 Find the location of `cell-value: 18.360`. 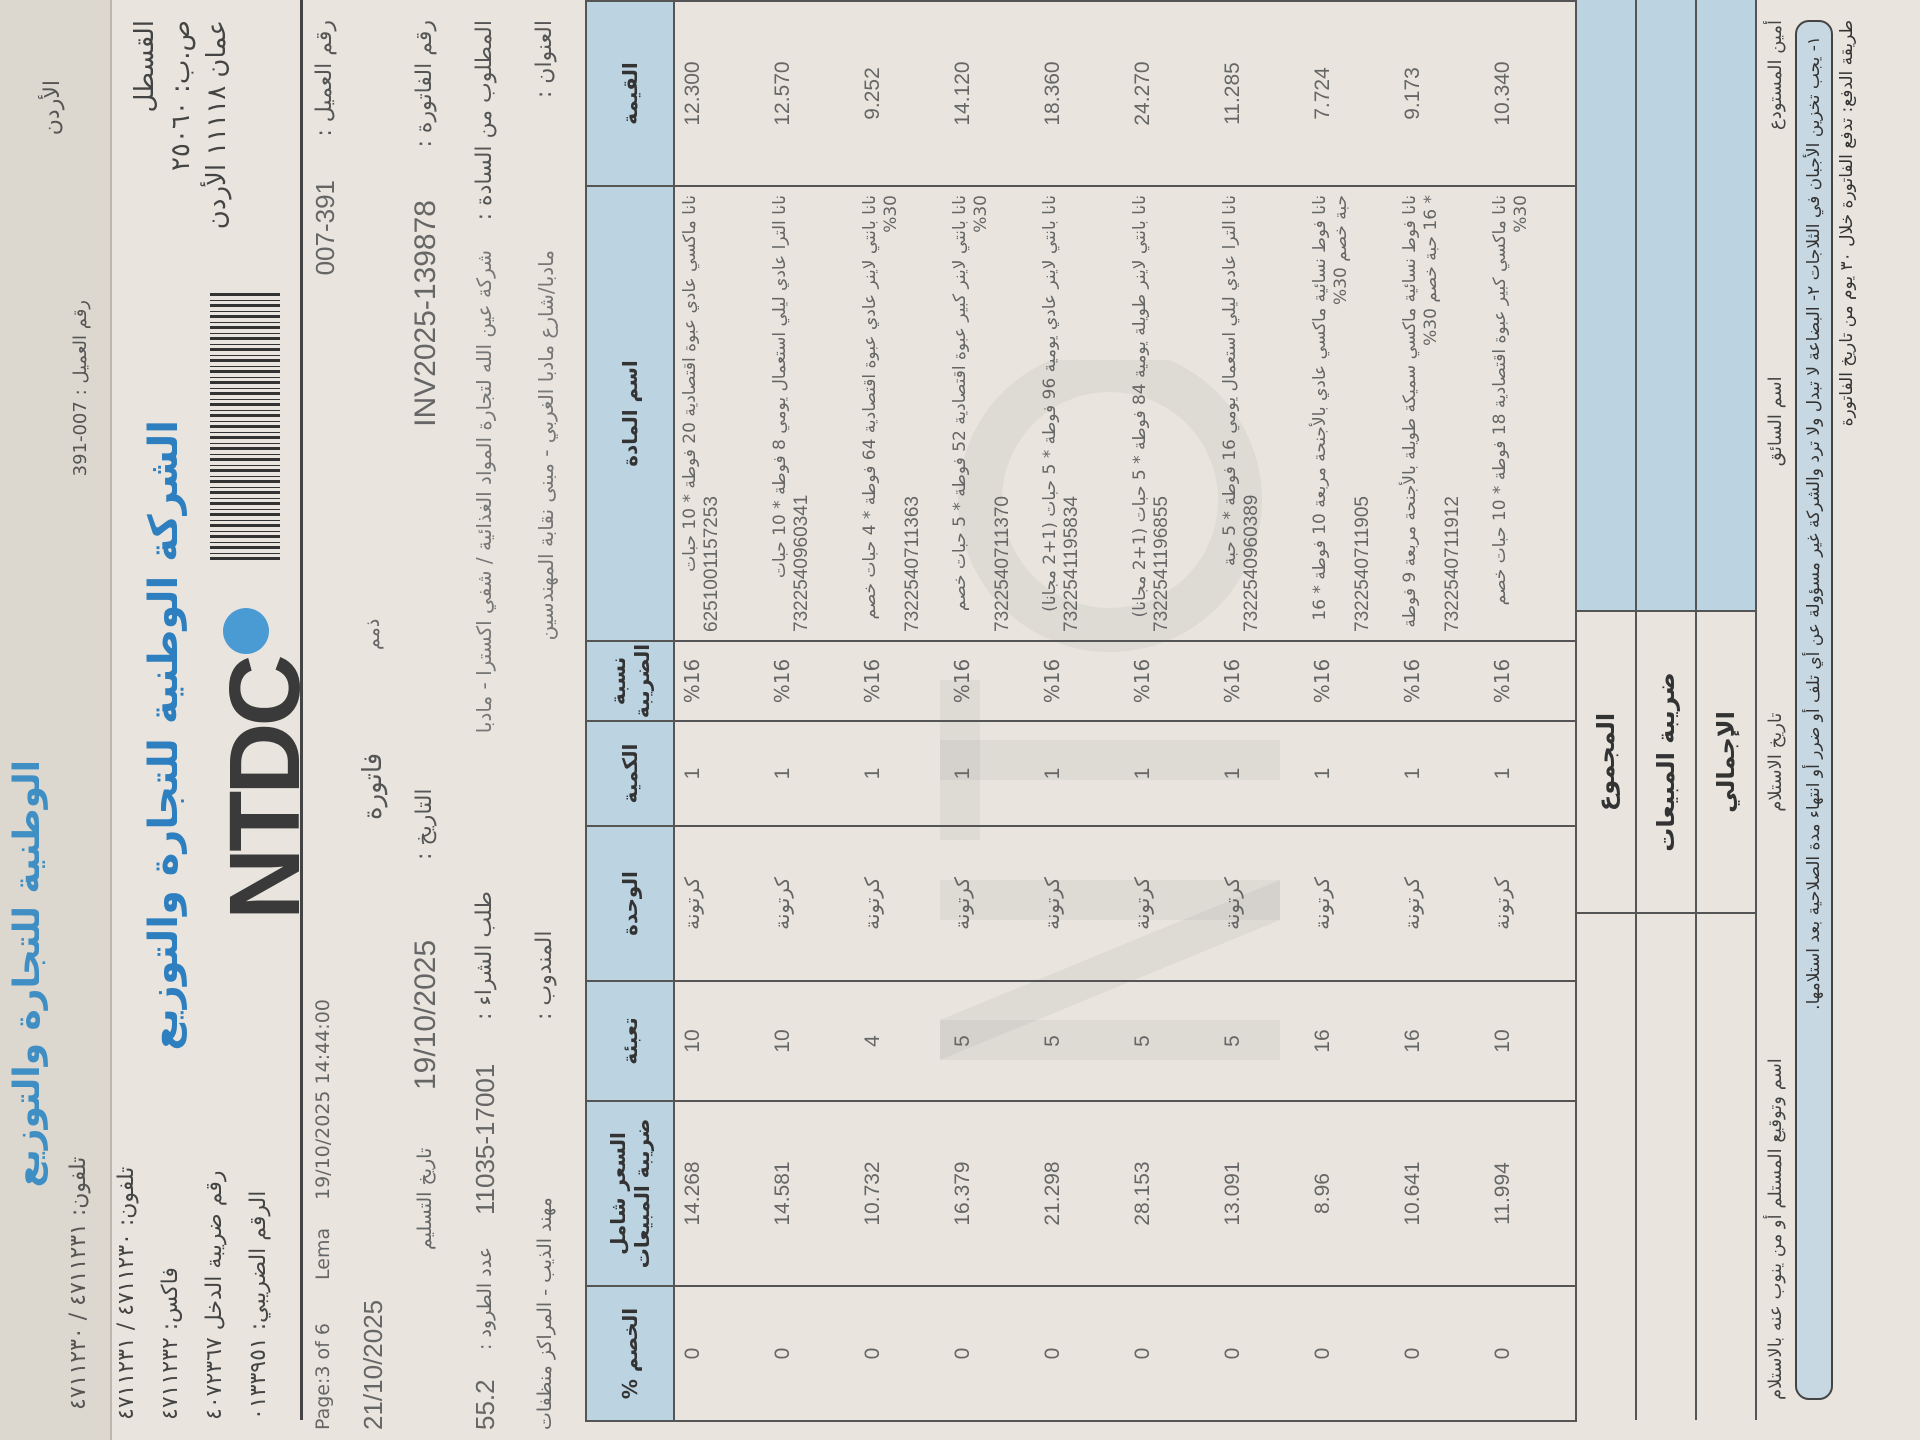

cell-value: 18.360 is located at coordinates (1080, 93).